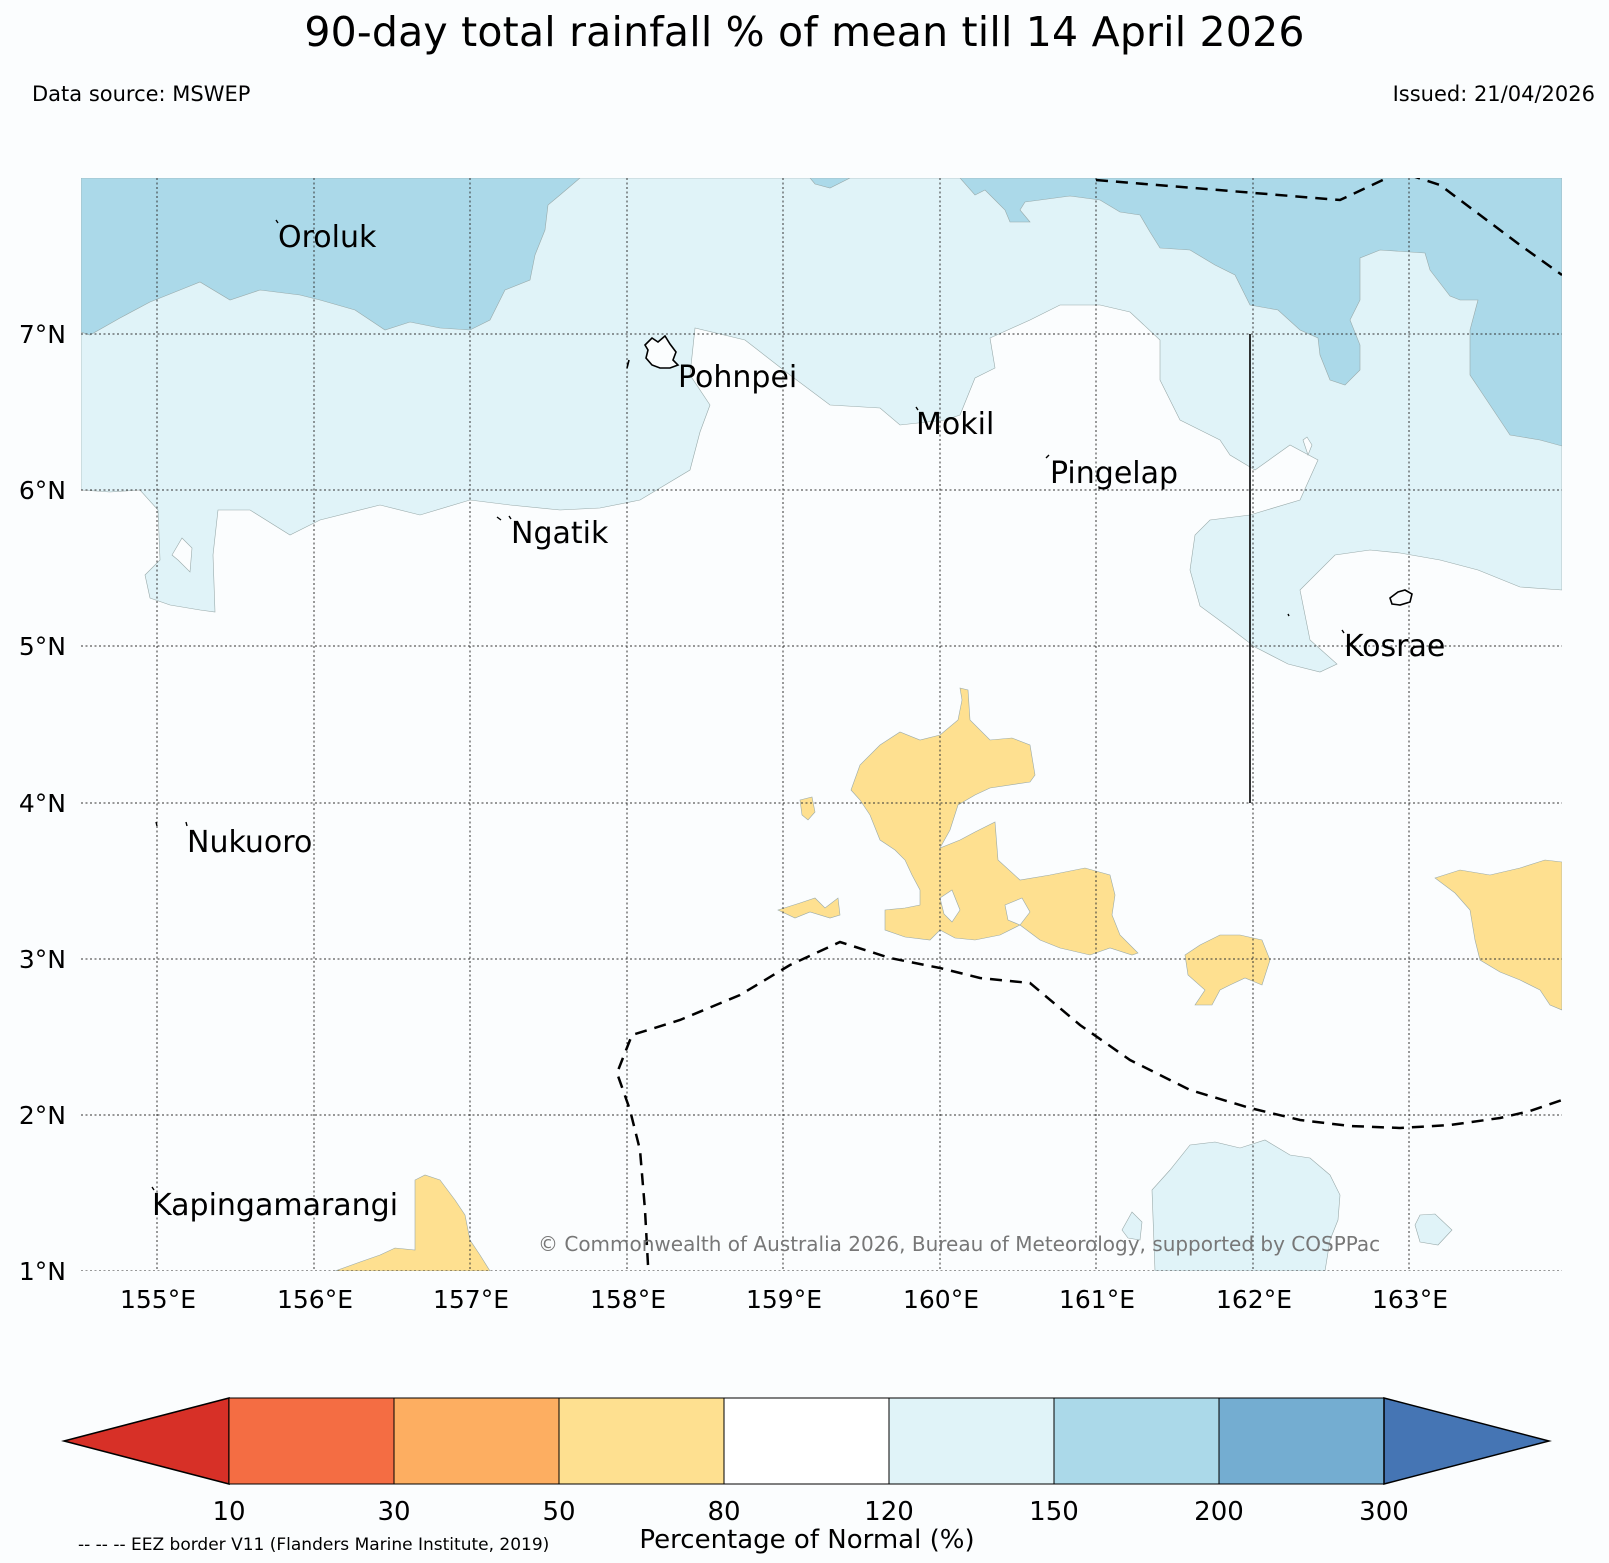 The height and width of the screenshot is (1563, 1609). Describe the element at coordinates (228, 1512) in the screenshot. I see `colorbar-tick-label: 10` at that location.